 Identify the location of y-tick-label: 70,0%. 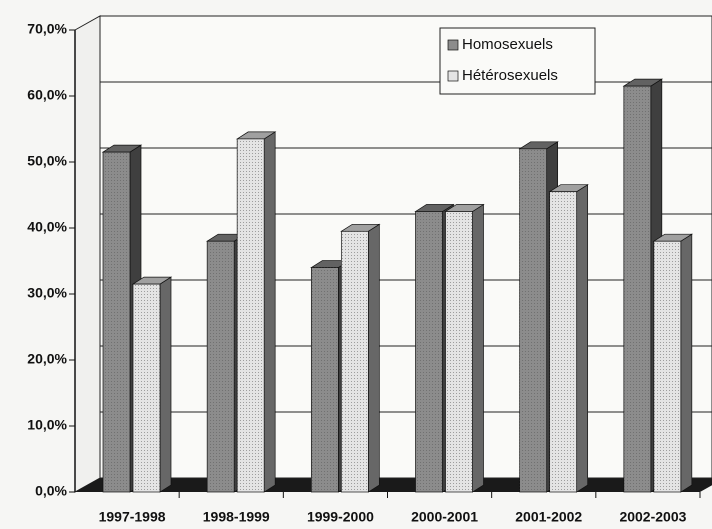
(47, 29).